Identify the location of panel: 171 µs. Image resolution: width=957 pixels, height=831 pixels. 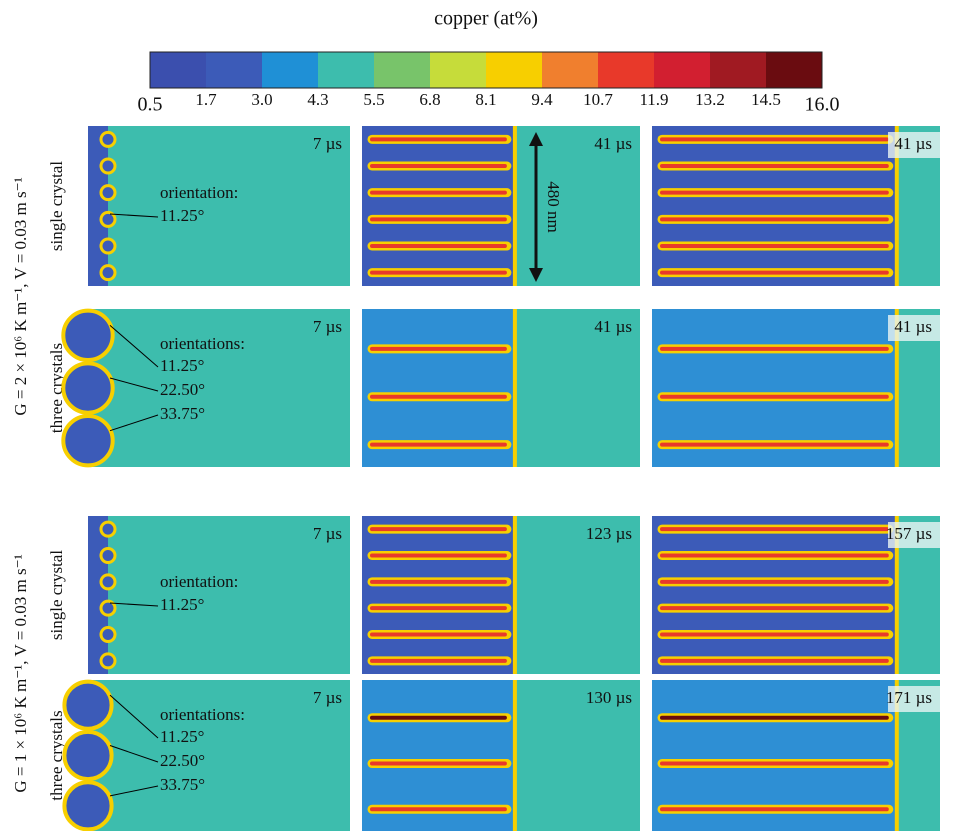
(796, 755).